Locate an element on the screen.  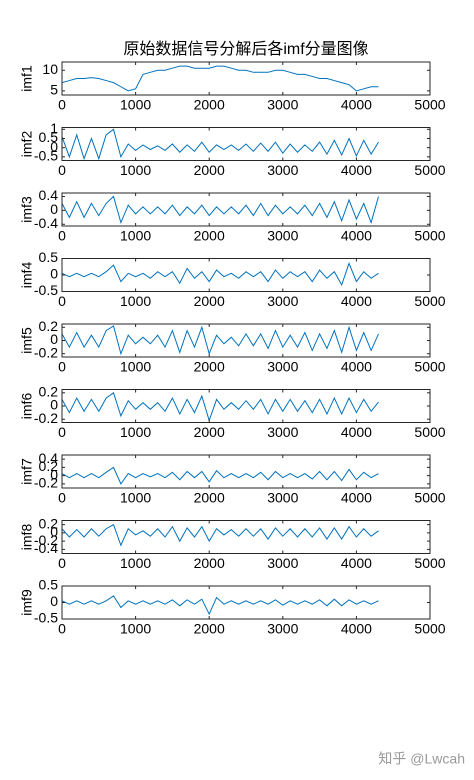
y-axis-label: imf7 is located at coordinates (27, 471).